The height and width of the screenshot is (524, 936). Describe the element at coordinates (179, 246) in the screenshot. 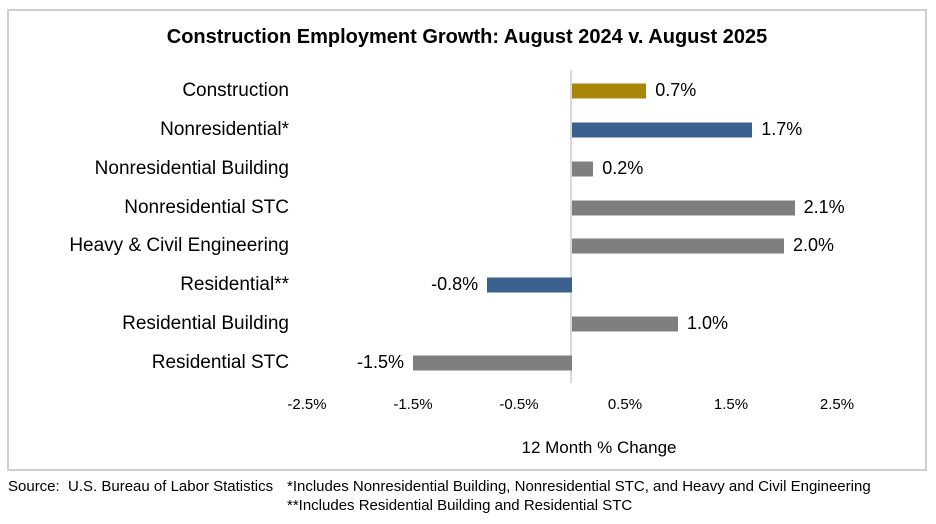

I see `category-label: Heavy & Civil Engineering` at that location.